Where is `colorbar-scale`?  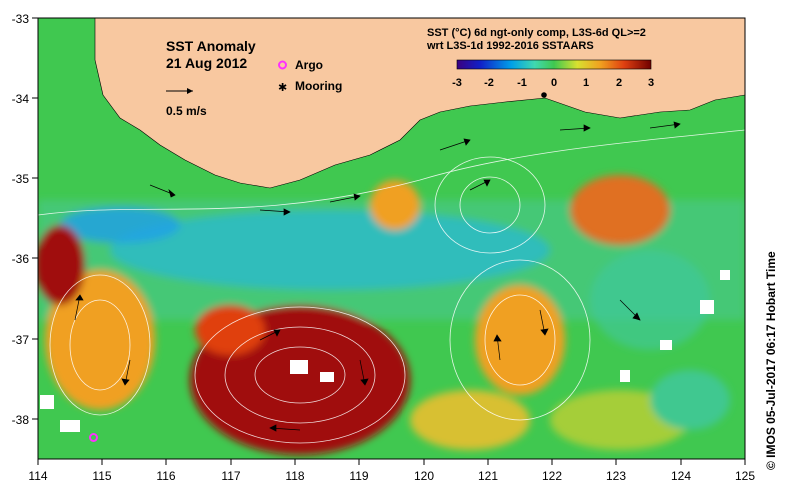 colorbar-scale is located at coordinates (554, 64).